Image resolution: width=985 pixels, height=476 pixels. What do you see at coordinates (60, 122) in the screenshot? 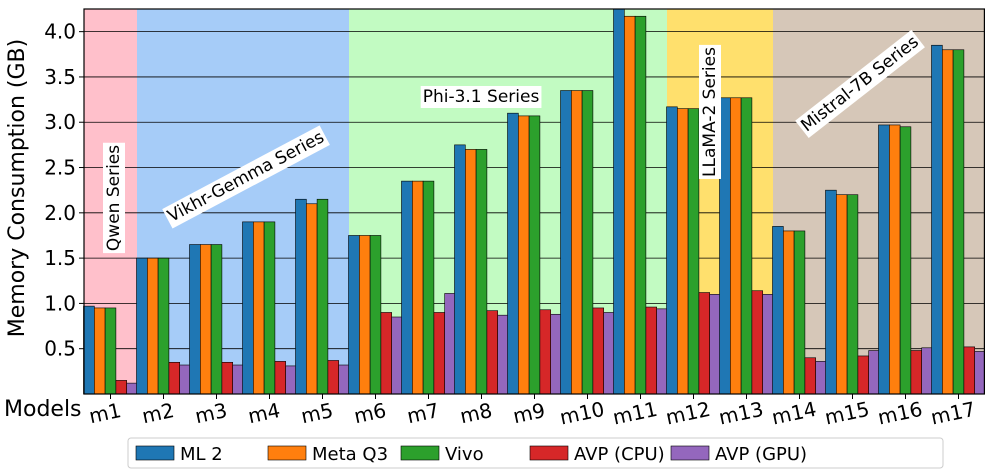
I see `y-tick-label-5: 3.0` at bounding box center [60, 122].